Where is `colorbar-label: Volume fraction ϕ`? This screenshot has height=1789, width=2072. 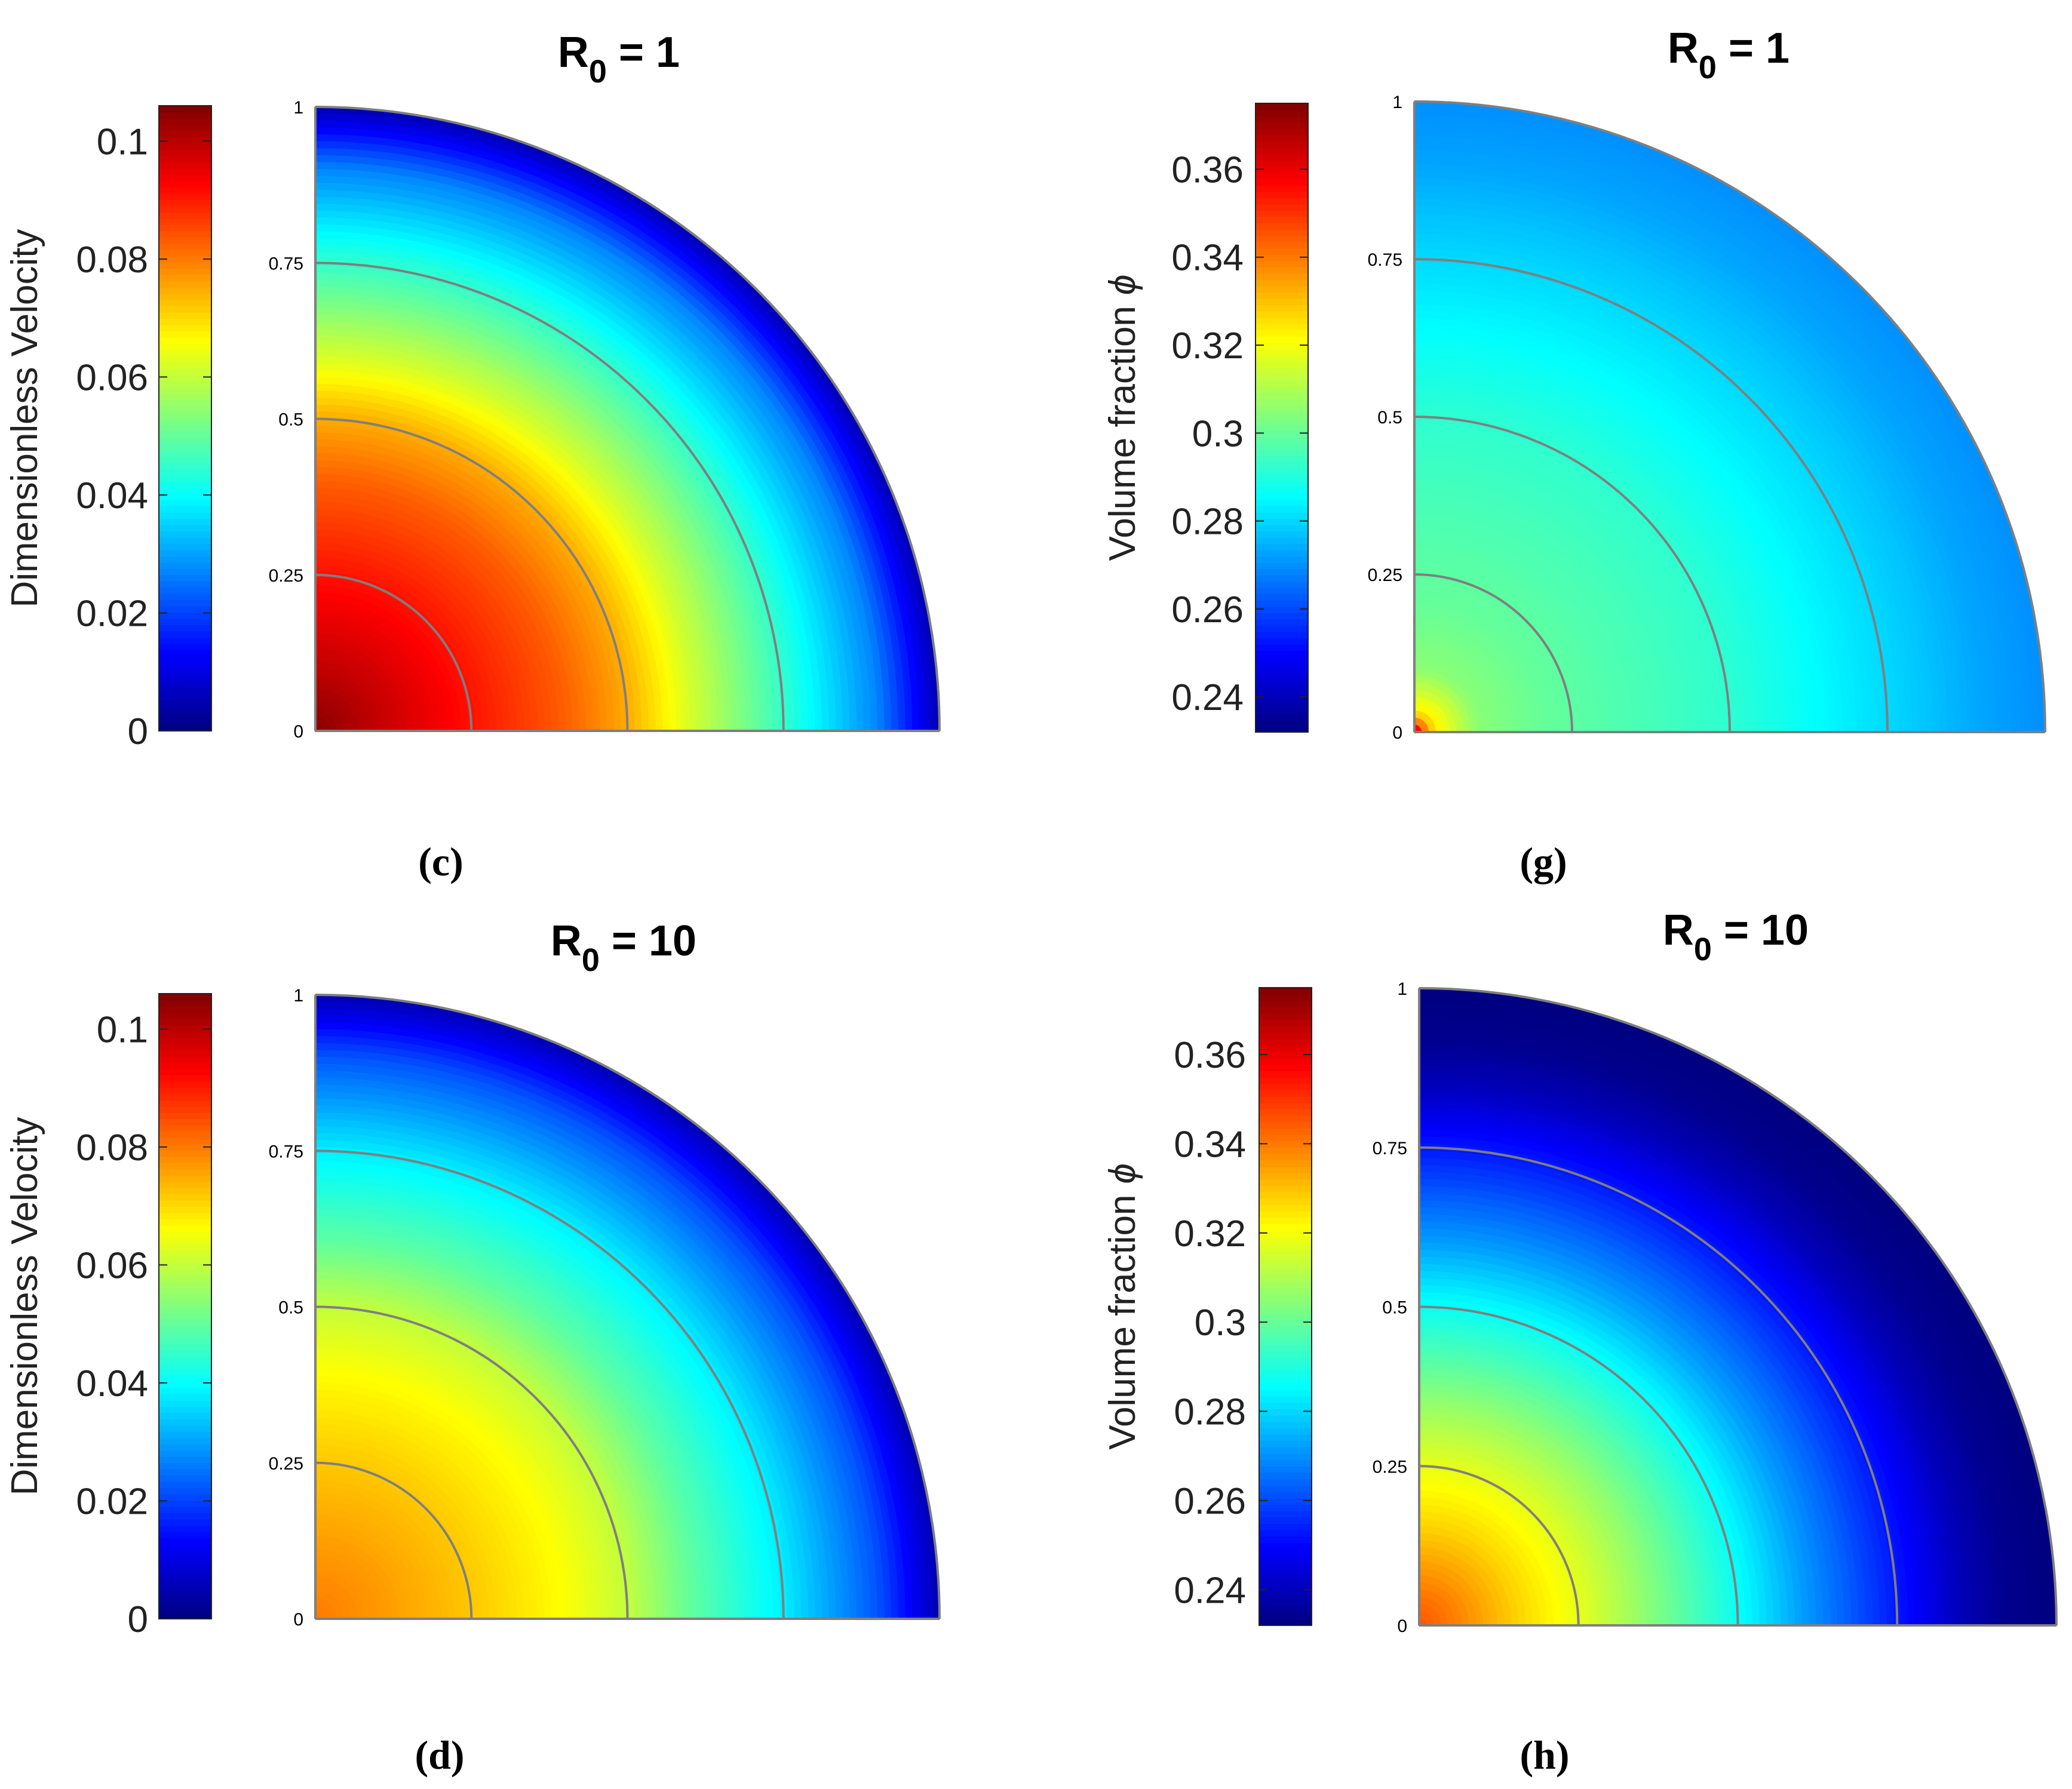 colorbar-label: Volume fraction ϕ is located at coordinates (1122, 1306).